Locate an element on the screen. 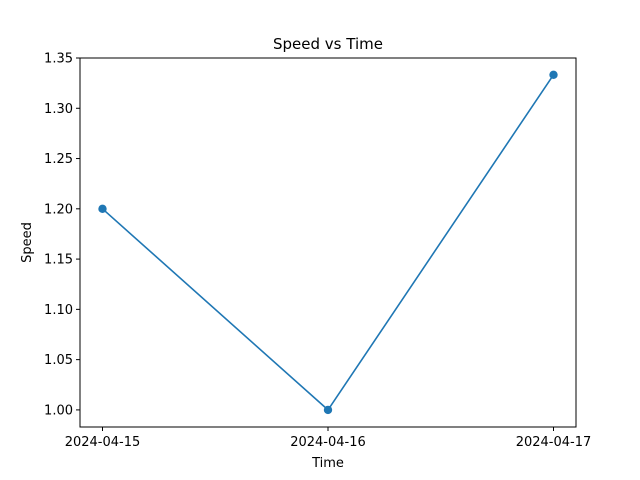 This screenshot has width=640, height=480. y-axis-ticks: 1.00 1.05 1.10 1.15 1.20 1.25 1.30 1.35 is located at coordinates (62, 235).